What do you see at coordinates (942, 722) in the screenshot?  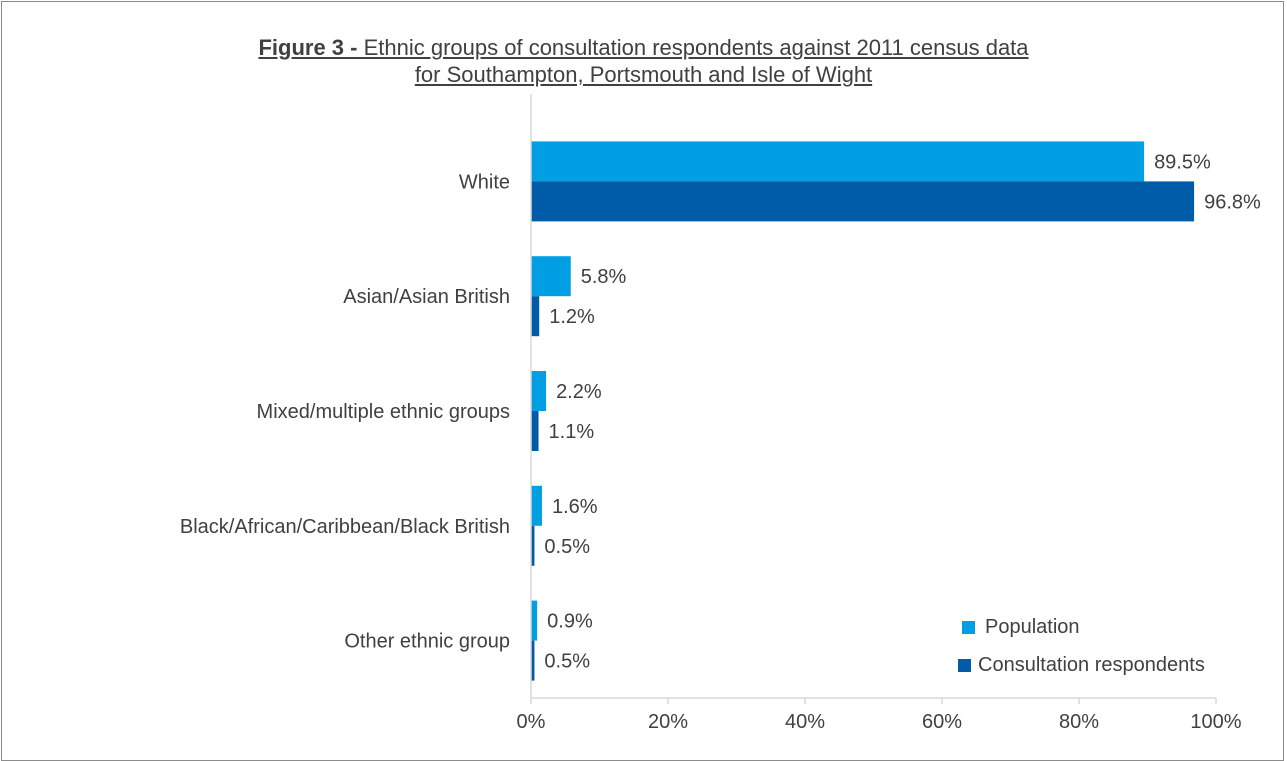 I see `x-tick-label-60: 60%` at bounding box center [942, 722].